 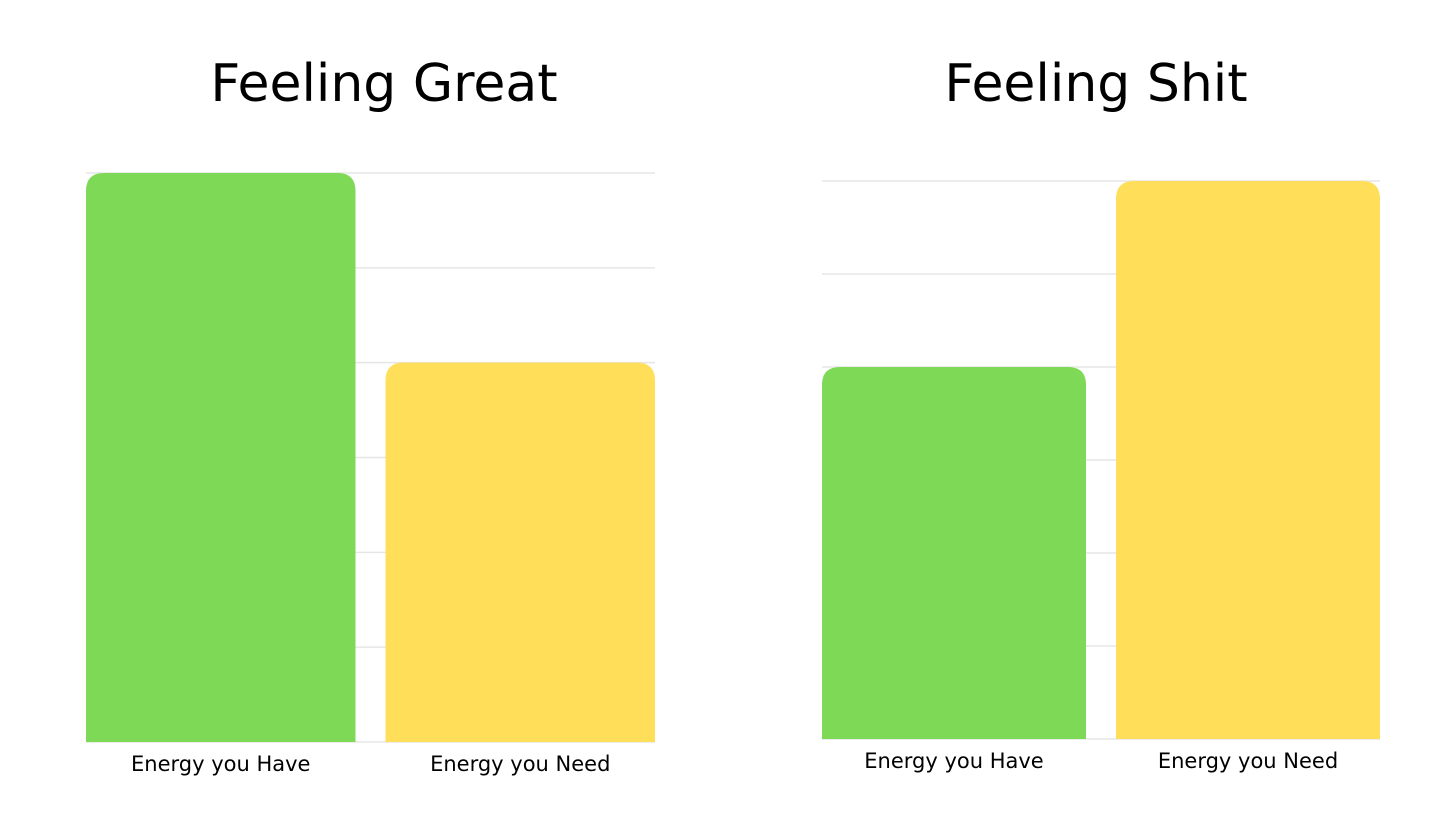 I want to click on chart-title-feeling-great: Feeling Great, so click(x=384, y=84).